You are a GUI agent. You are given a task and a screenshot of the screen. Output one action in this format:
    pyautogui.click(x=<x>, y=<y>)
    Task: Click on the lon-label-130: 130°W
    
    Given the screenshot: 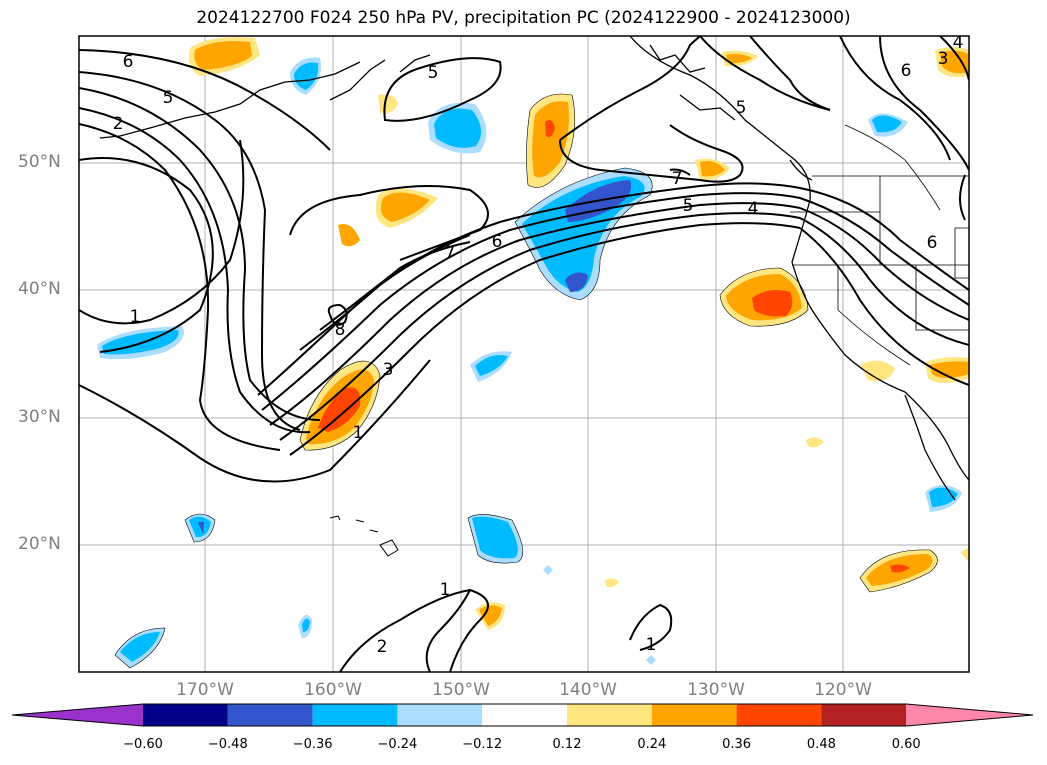 What is the action you would take?
    pyautogui.click(x=716, y=690)
    